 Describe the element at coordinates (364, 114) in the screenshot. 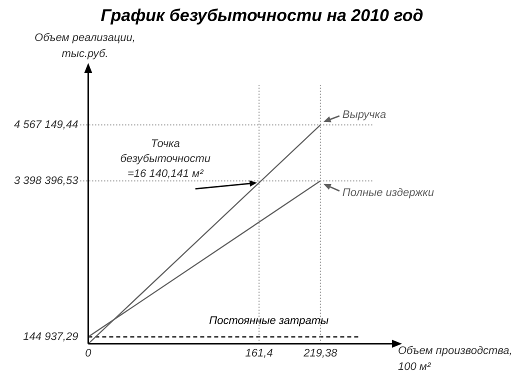

I see `legend-label: Выручка` at that location.